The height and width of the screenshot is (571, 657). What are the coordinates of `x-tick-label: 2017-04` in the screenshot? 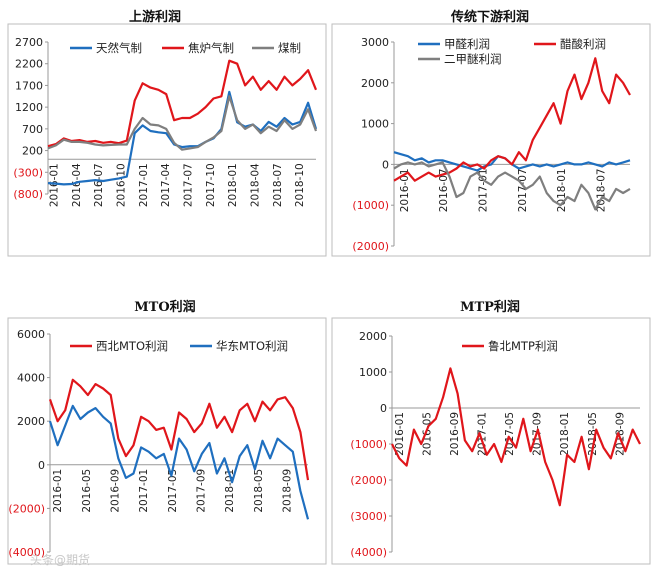 It's located at (166, 185).